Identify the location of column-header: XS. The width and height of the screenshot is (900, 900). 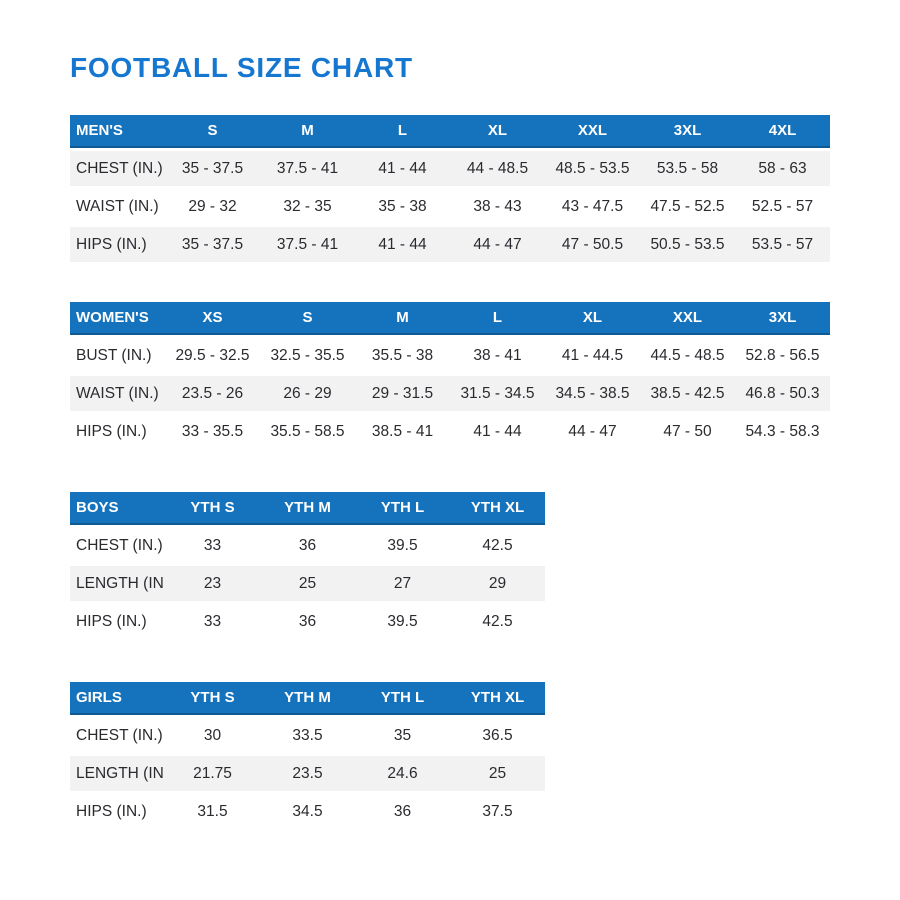
(212, 318).